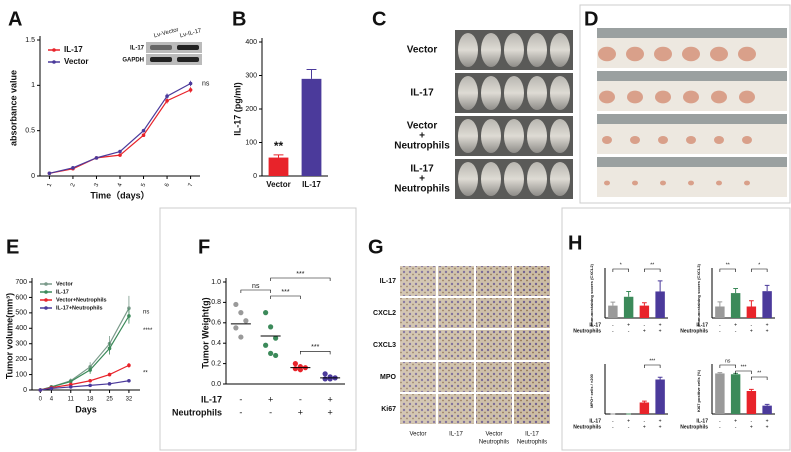 The height and width of the screenshot is (452, 791). What do you see at coordinates (315, 347) in the screenshot?
I see `annotation: ***` at bounding box center [315, 347].